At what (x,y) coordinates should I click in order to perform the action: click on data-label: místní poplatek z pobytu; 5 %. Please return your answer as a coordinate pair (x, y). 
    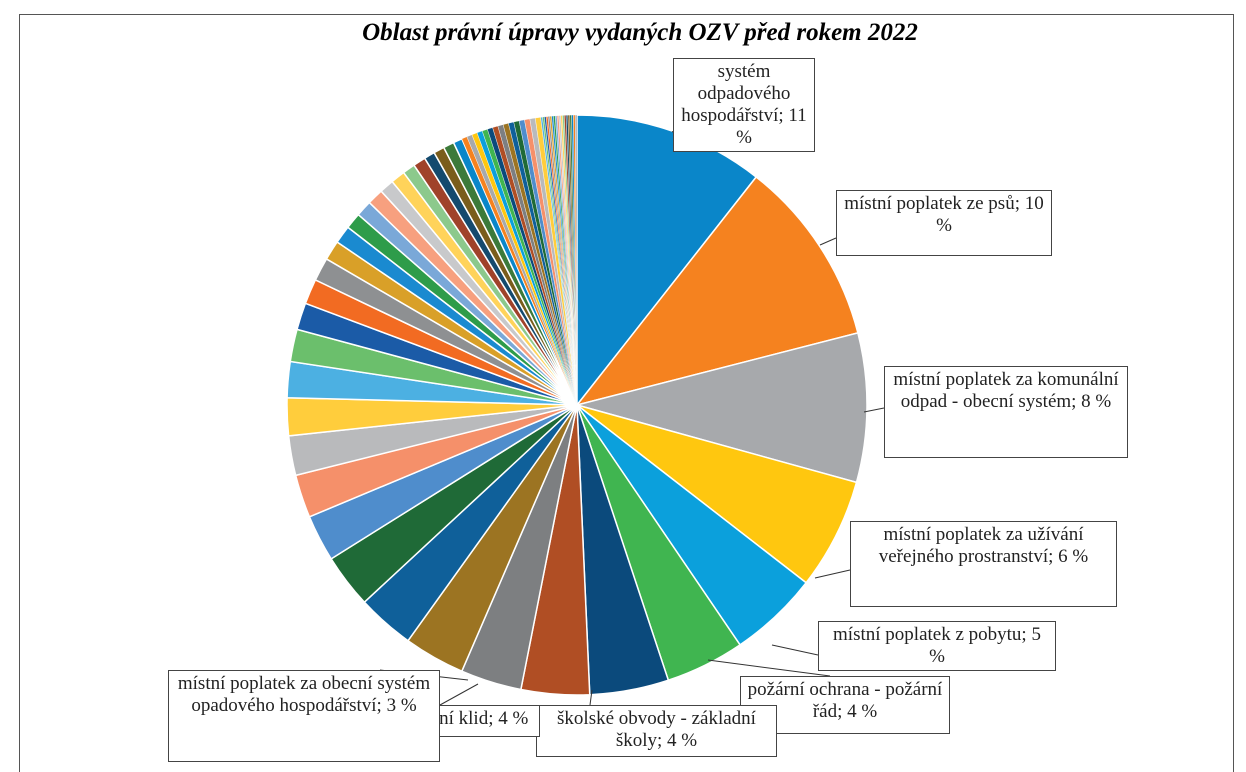
    Looking at the image, I should click on (937, 646).